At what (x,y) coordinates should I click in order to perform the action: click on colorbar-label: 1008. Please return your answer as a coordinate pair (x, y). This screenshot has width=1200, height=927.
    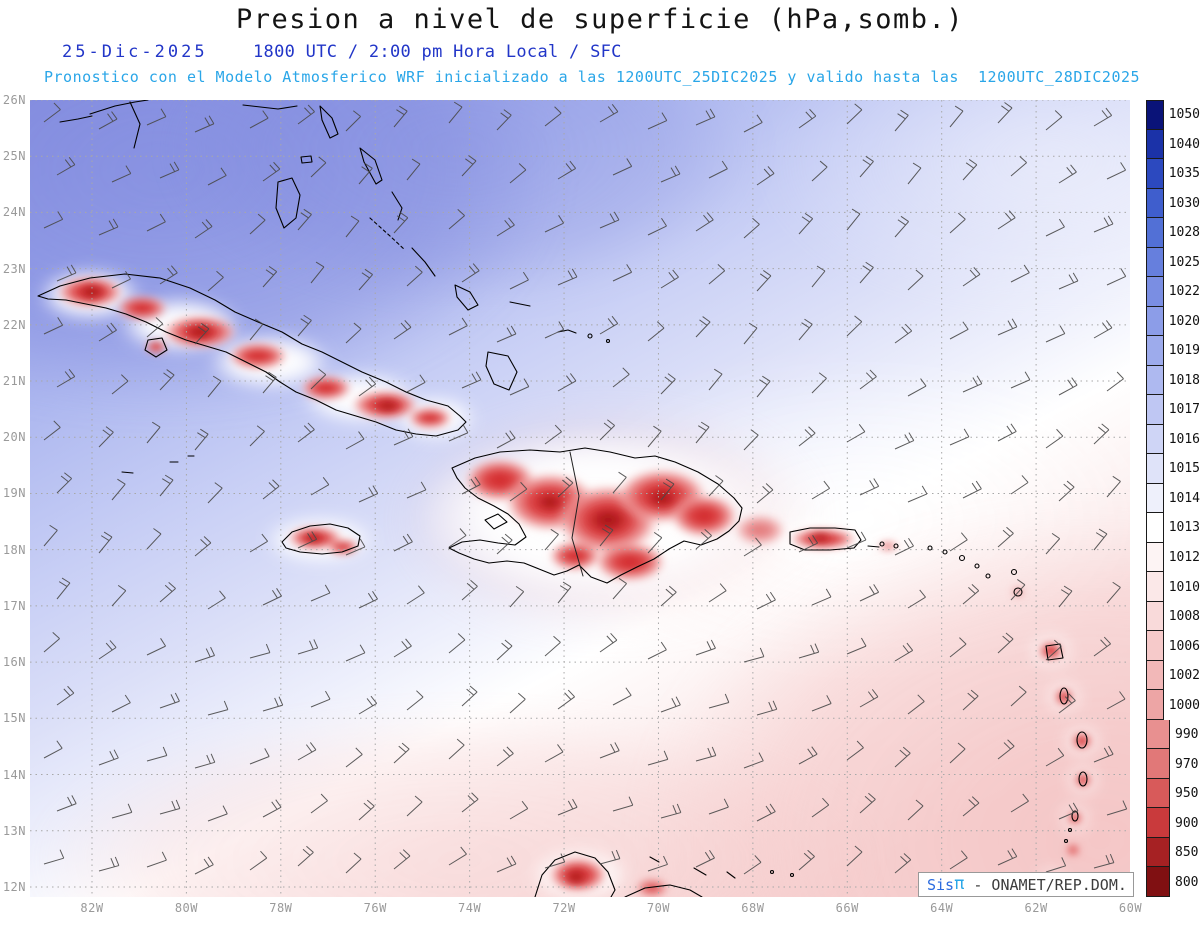
    Looking at the image, I should click on (1184, 617).